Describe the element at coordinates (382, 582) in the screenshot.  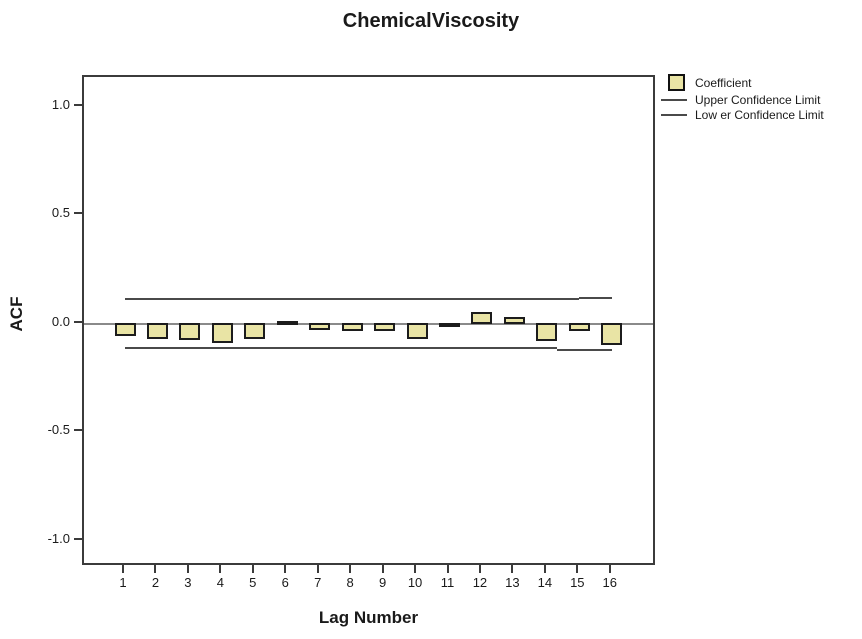
I see `x-tick-label: 9` at that location.